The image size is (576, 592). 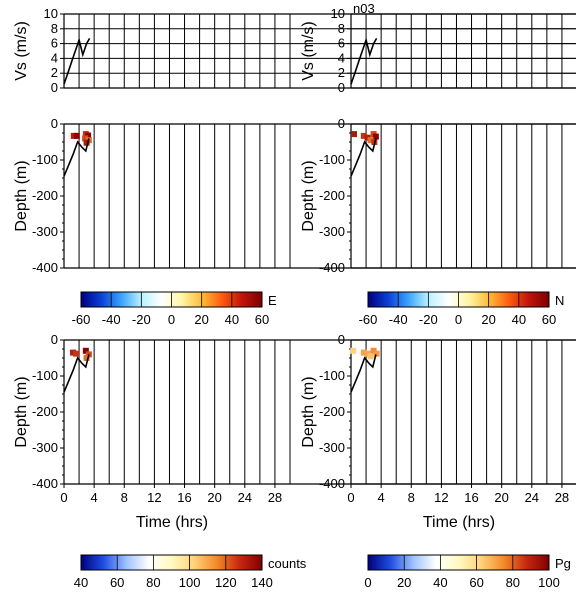 What do you see at coordinates (111, 319) in the screenshot?
I see `colorbar-tick-label: -40` at bounding box center [111, 319].